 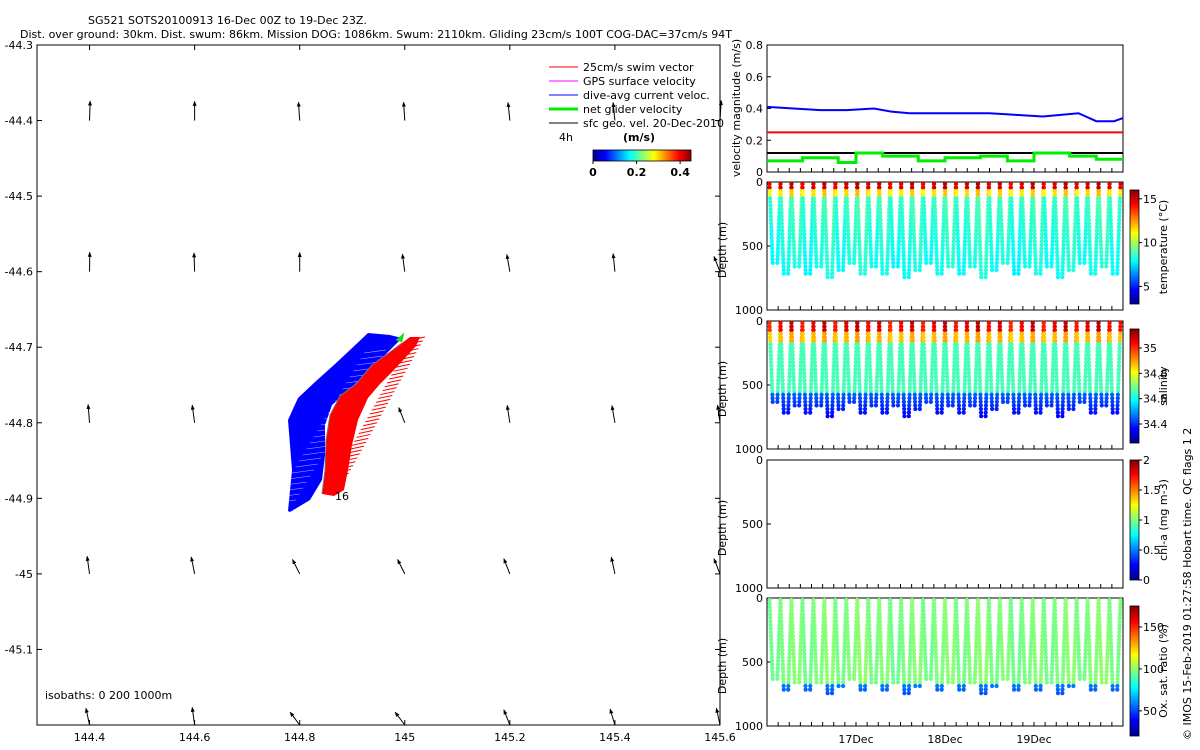 I want to click on swim-vector, so click(x=409, y=354).